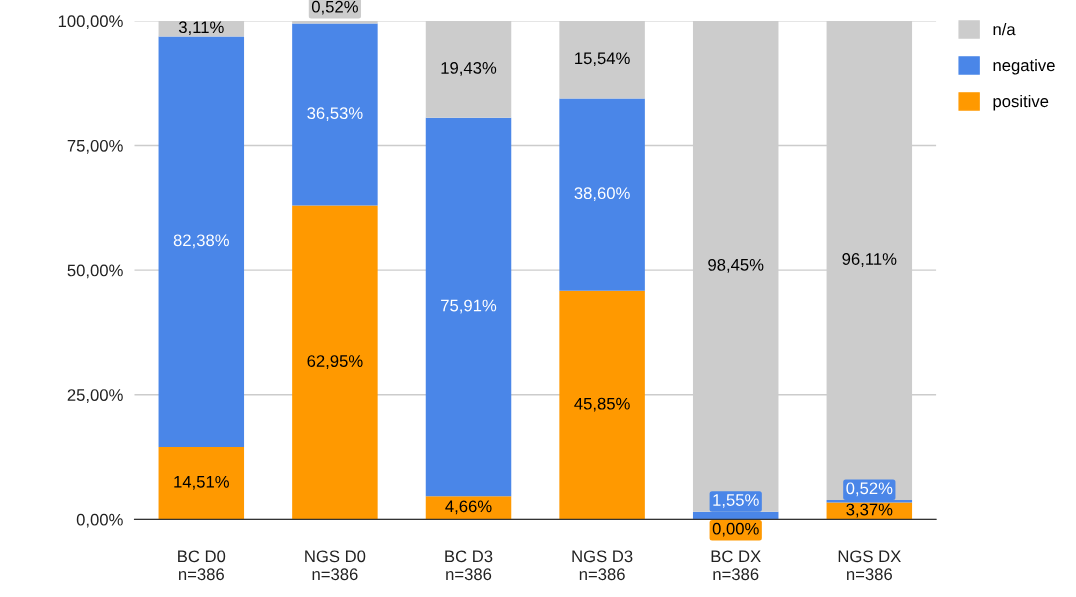 This screenshot has width=1076, height=597. Describe the element at coordinates (736, 501) in the screenshot. I see `data-label: 1,55%` at that location.